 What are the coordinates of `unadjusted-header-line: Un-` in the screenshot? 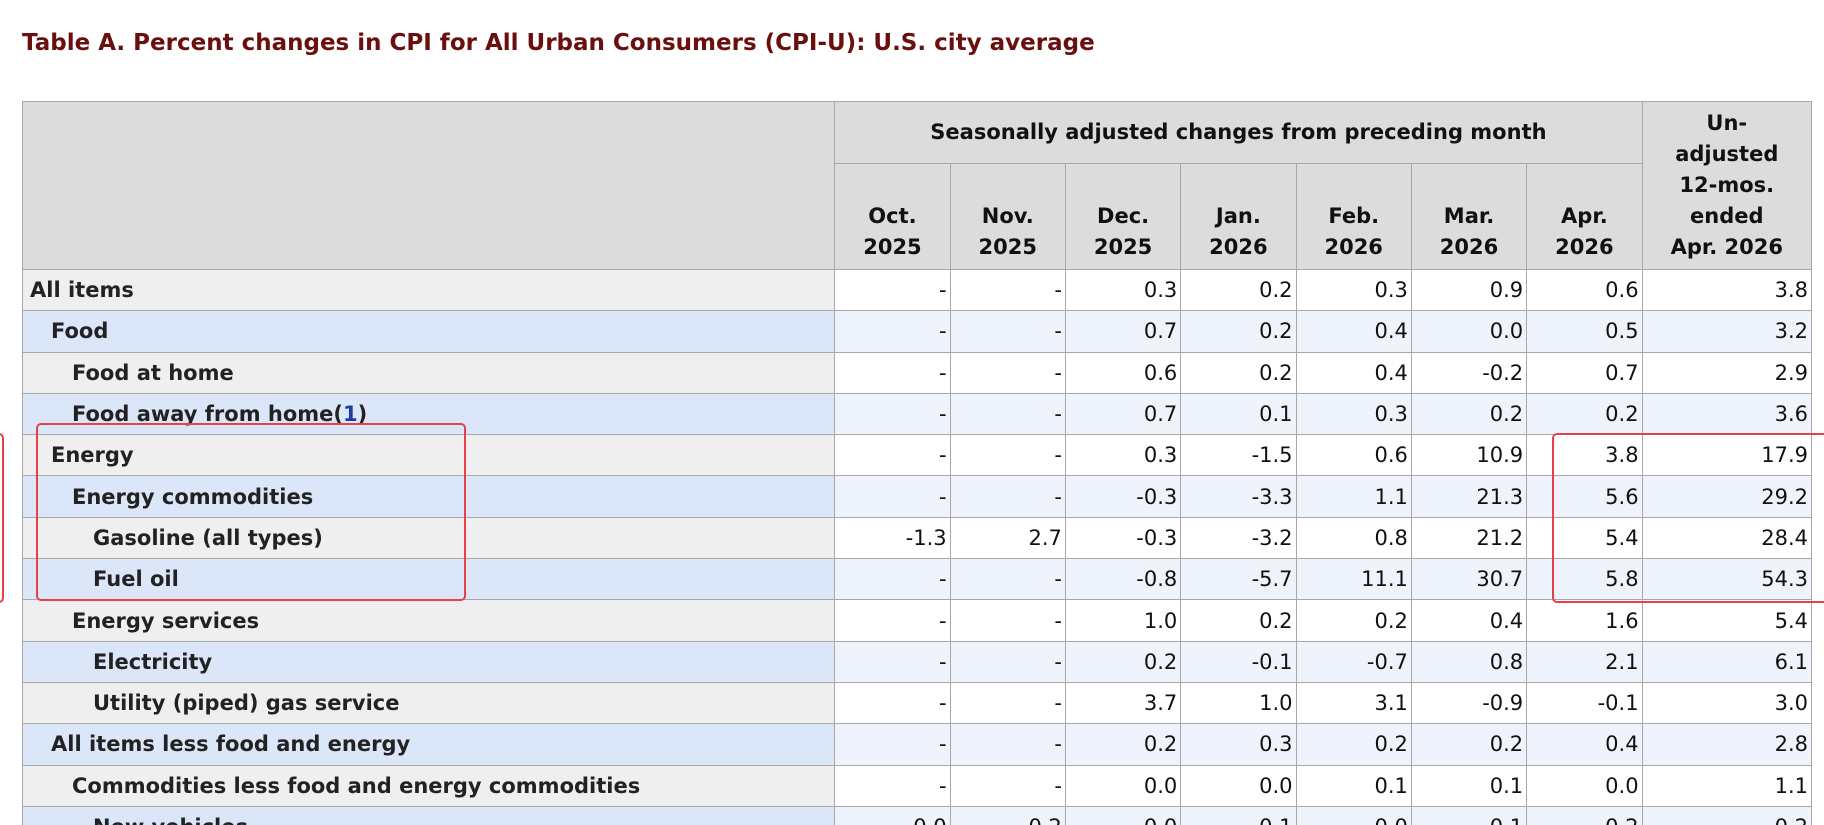 It's located at (1727, 123).